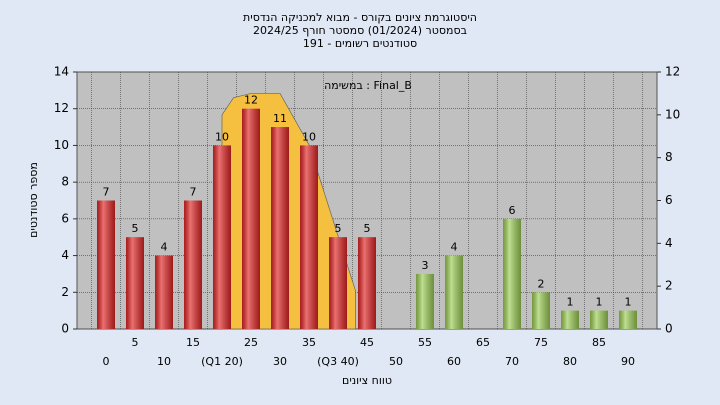  What do you see at coordinates (367, 342) in the screenshot?
I see `x-tick-label: 45` at bounding box center [367, 342].